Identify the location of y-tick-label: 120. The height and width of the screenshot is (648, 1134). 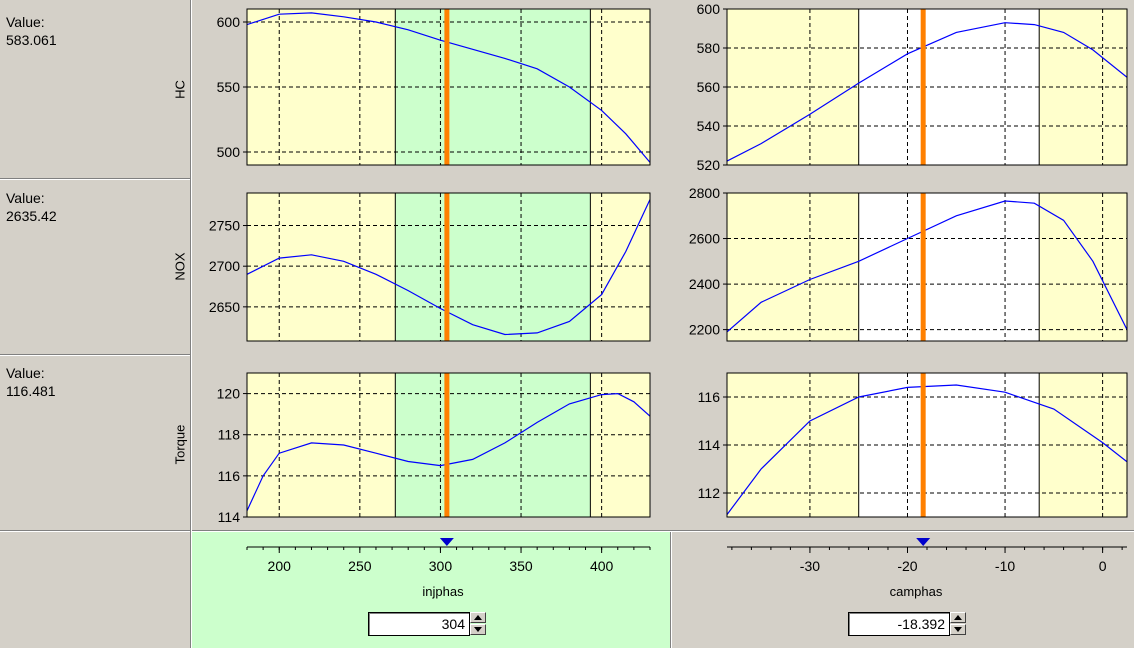
(229, 394).